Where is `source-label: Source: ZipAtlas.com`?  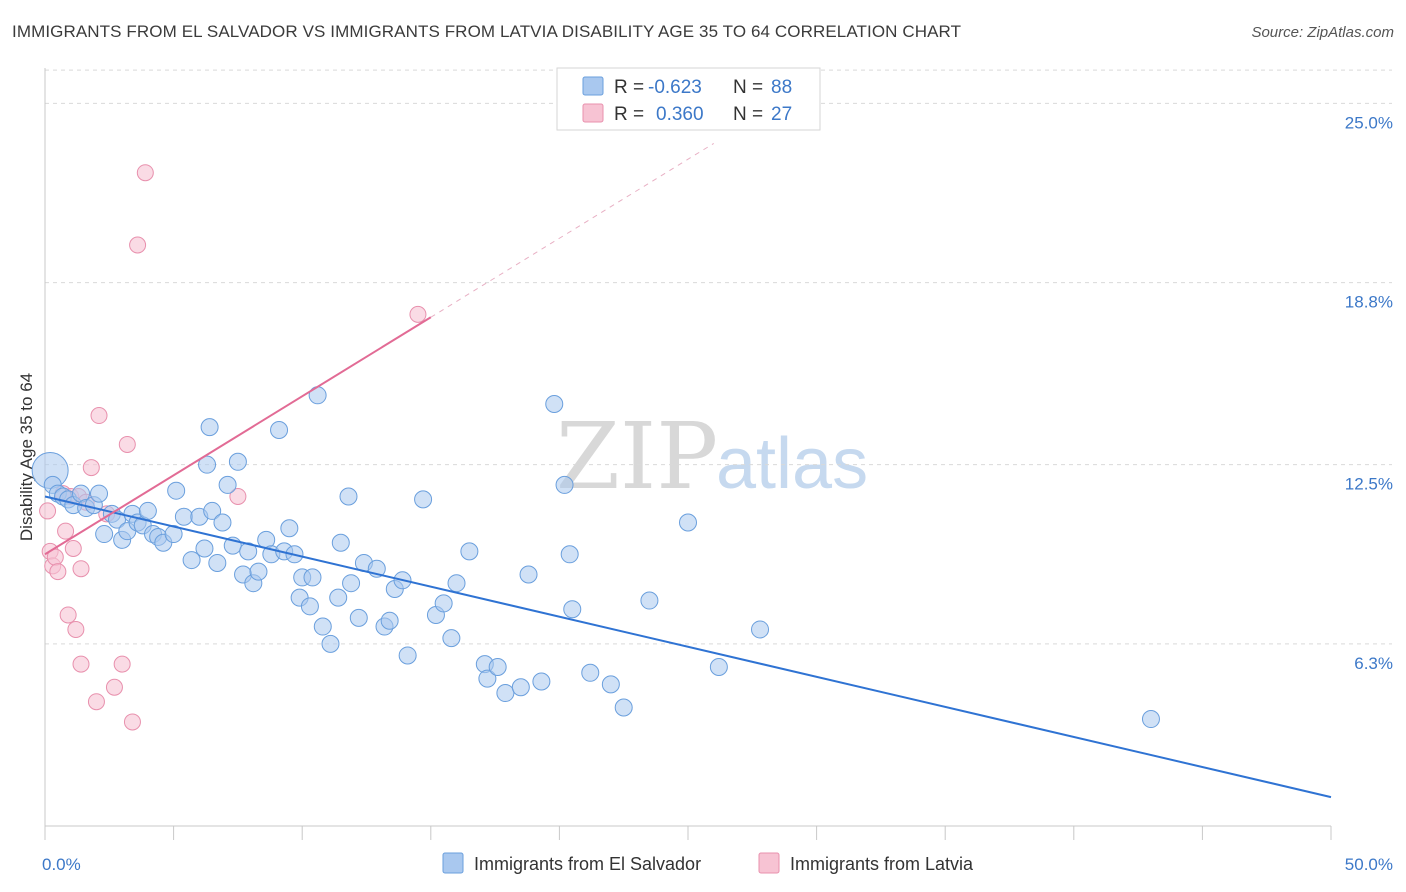
source-label: Source: ZipAtlas.com is located at coordinates (1322, 32).